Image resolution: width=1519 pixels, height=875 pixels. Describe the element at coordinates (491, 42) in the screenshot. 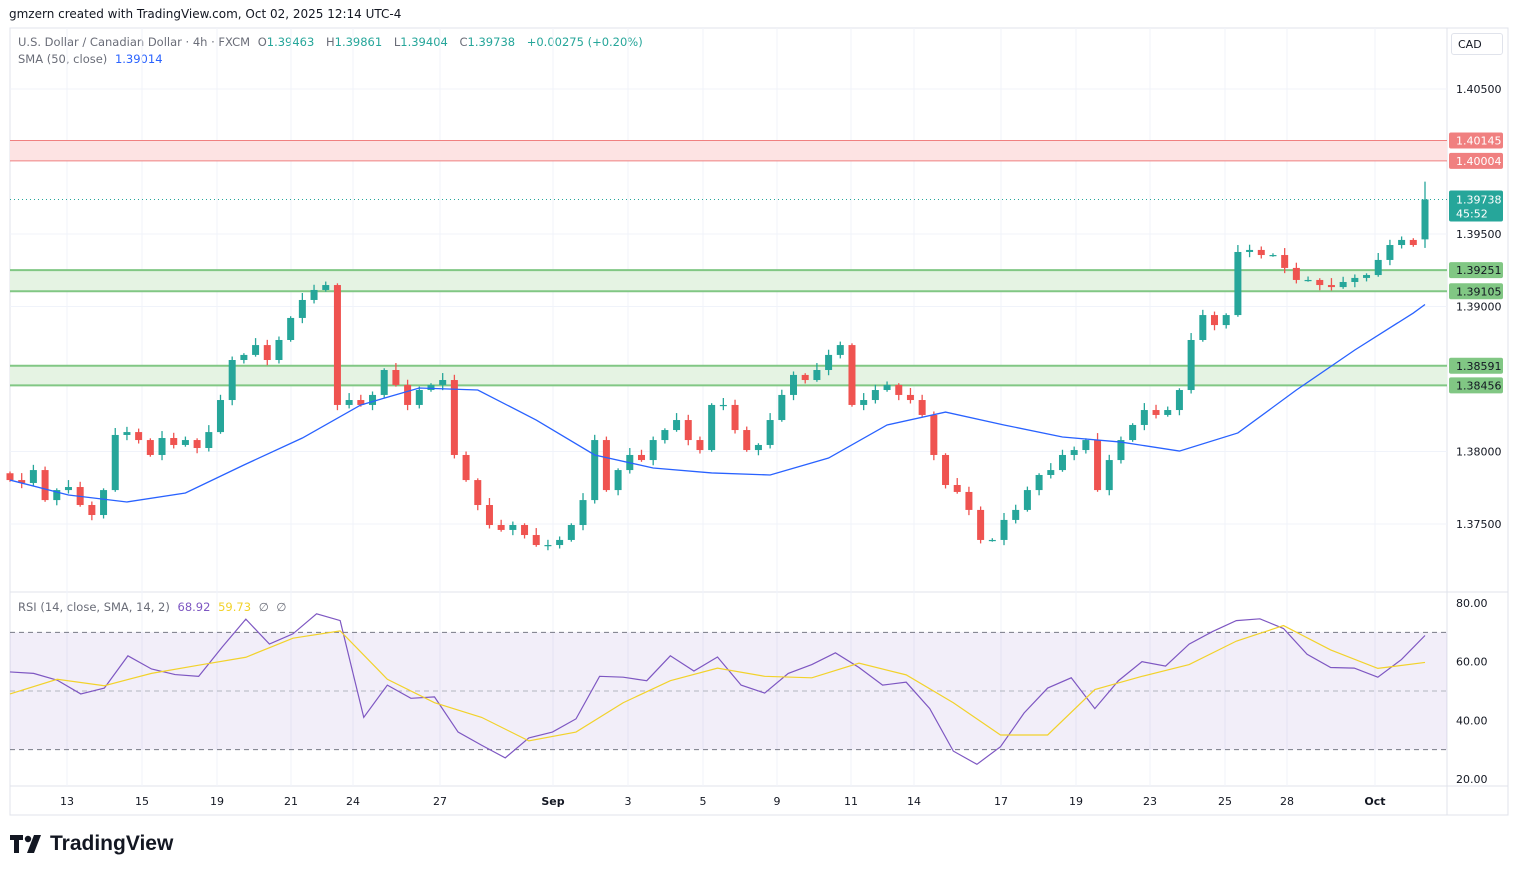

I see `ohlc-close-value: 1.39738` at that location.